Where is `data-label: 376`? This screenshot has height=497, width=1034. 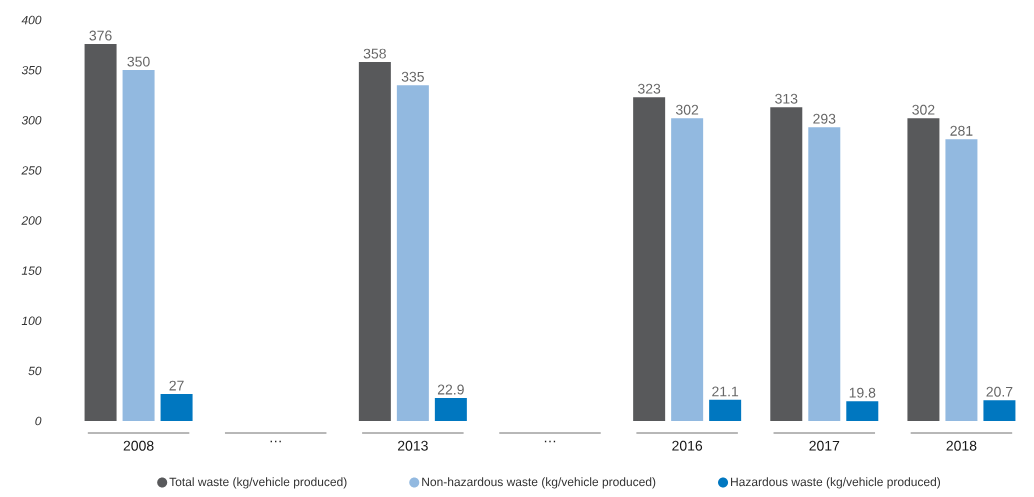 data-label: 376 is located at coordinates (100, 35).